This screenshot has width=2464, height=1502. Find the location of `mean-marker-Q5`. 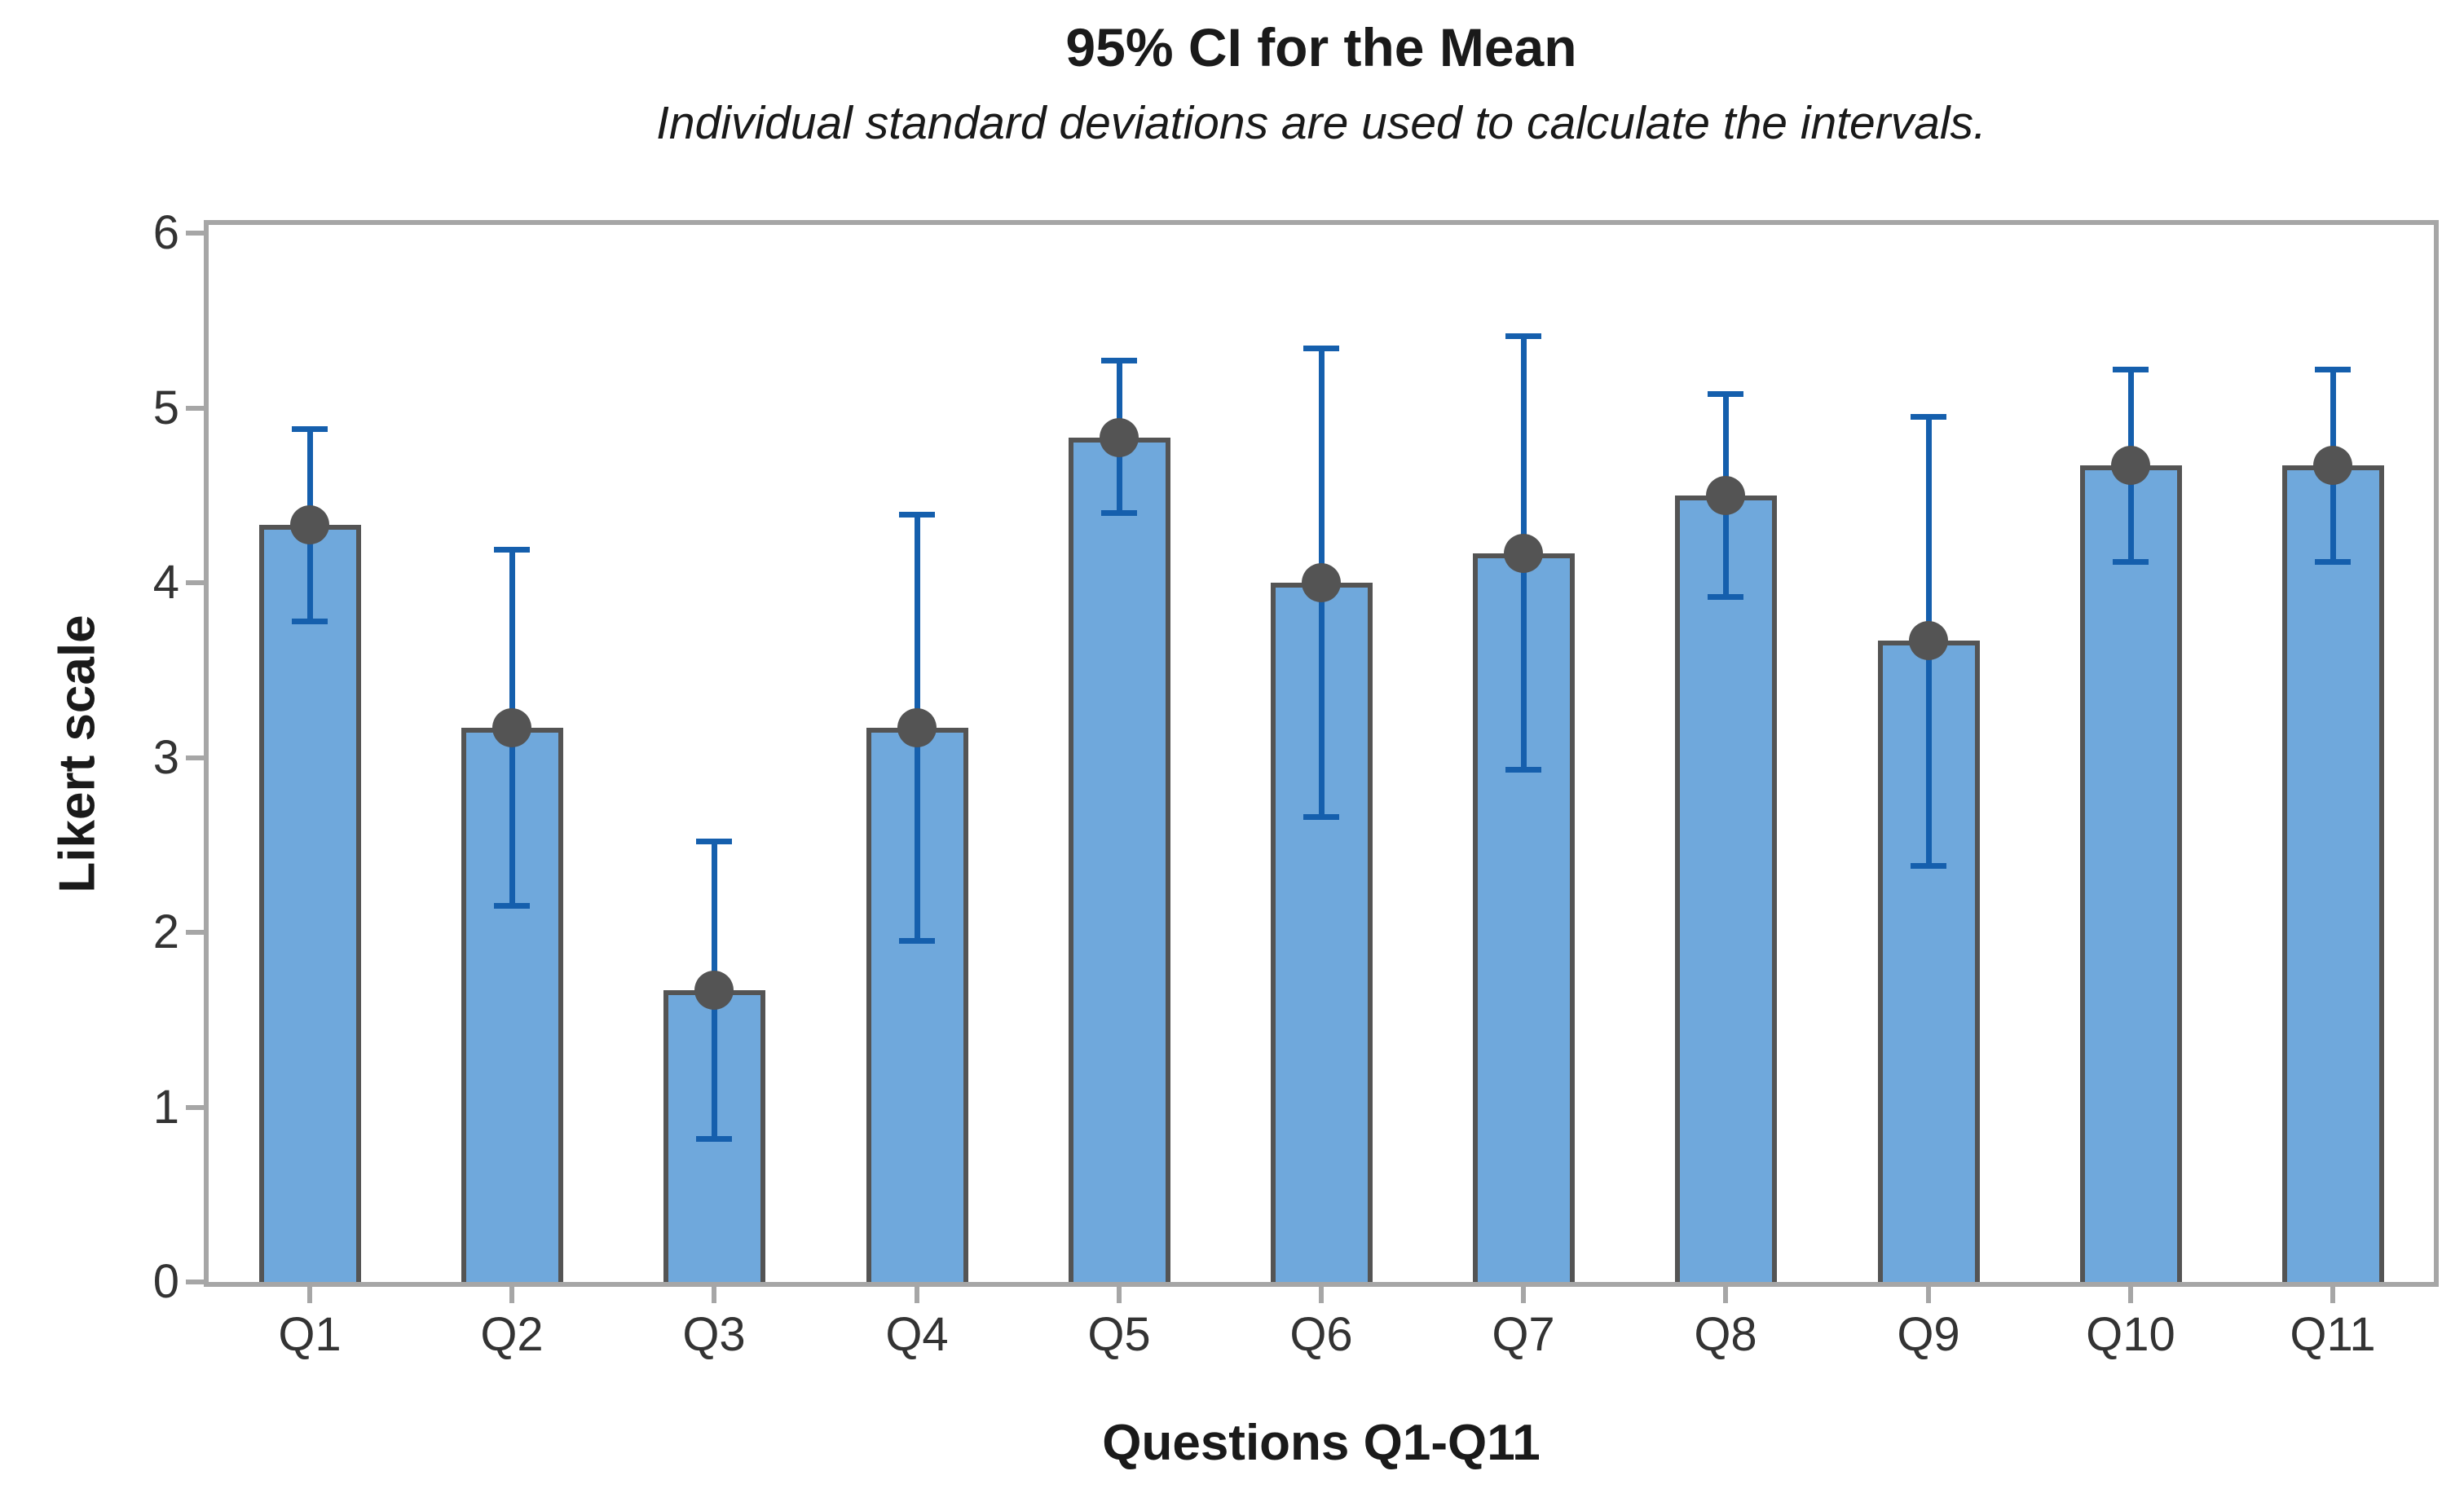

mean-marker-Q5 is located at coordinates (1119, 438).